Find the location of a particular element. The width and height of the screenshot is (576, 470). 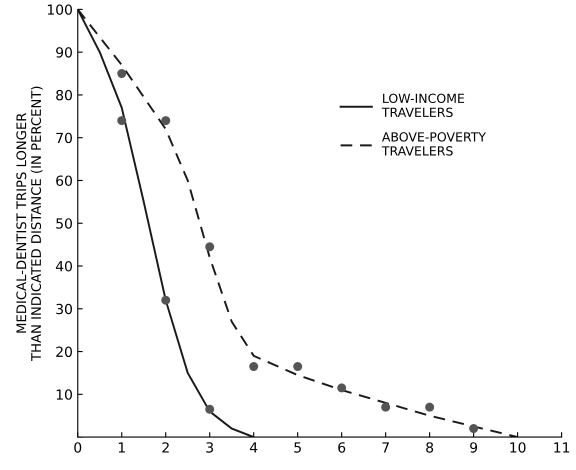

y-tick-label: 10 is located at coordinates (64, 394).